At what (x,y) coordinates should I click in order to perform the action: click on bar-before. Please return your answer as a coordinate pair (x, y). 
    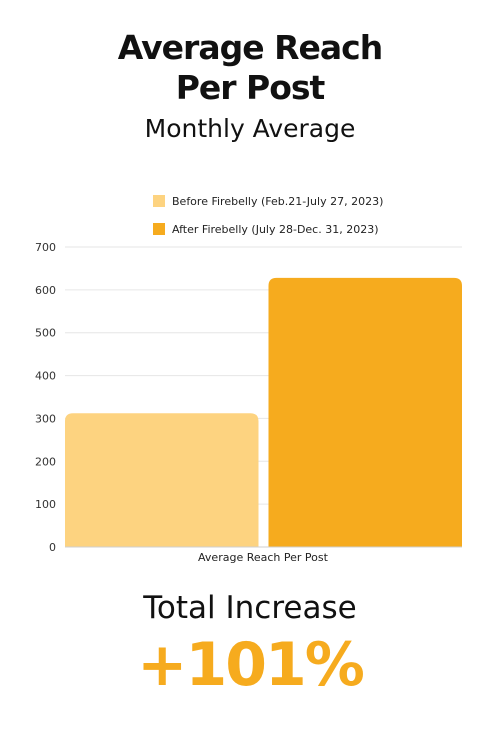
    Looking at the image, I should click on (162, 480).